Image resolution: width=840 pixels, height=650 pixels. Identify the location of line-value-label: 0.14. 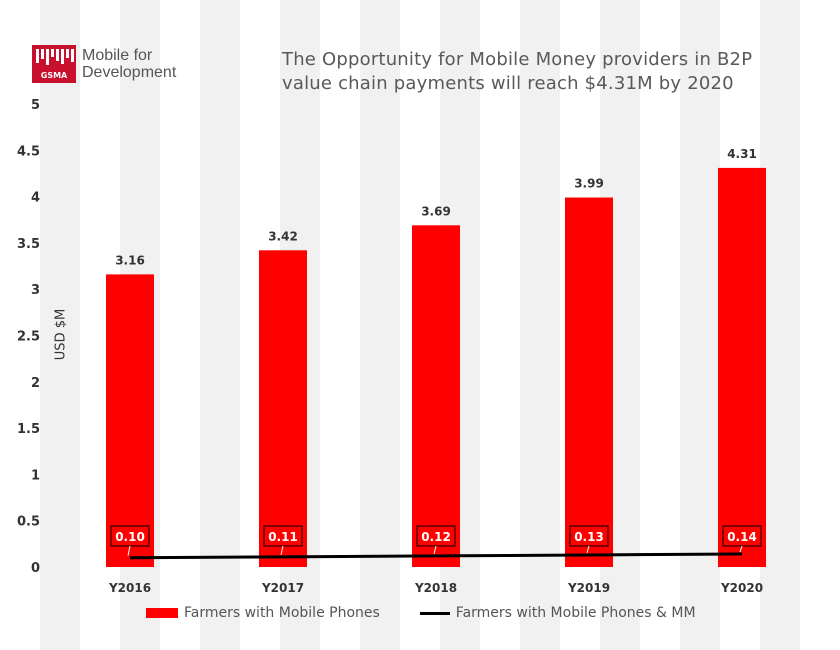
(742, 537).